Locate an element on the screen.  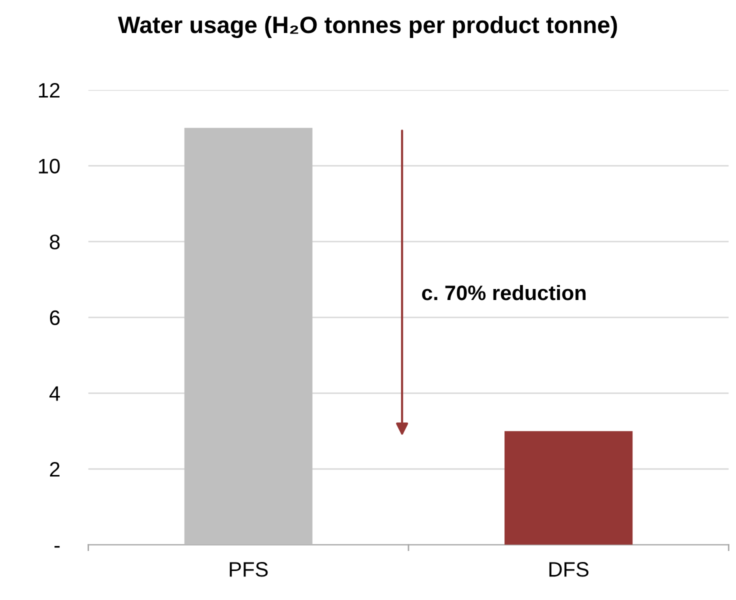
x-tick-label: PFS is located at coordinates (249, 569).